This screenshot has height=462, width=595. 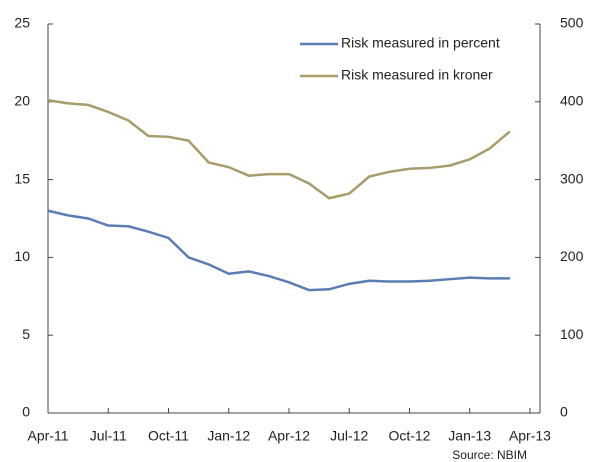 I want to click on x-tick-label: Apr-11, so click(x=48, y=436).